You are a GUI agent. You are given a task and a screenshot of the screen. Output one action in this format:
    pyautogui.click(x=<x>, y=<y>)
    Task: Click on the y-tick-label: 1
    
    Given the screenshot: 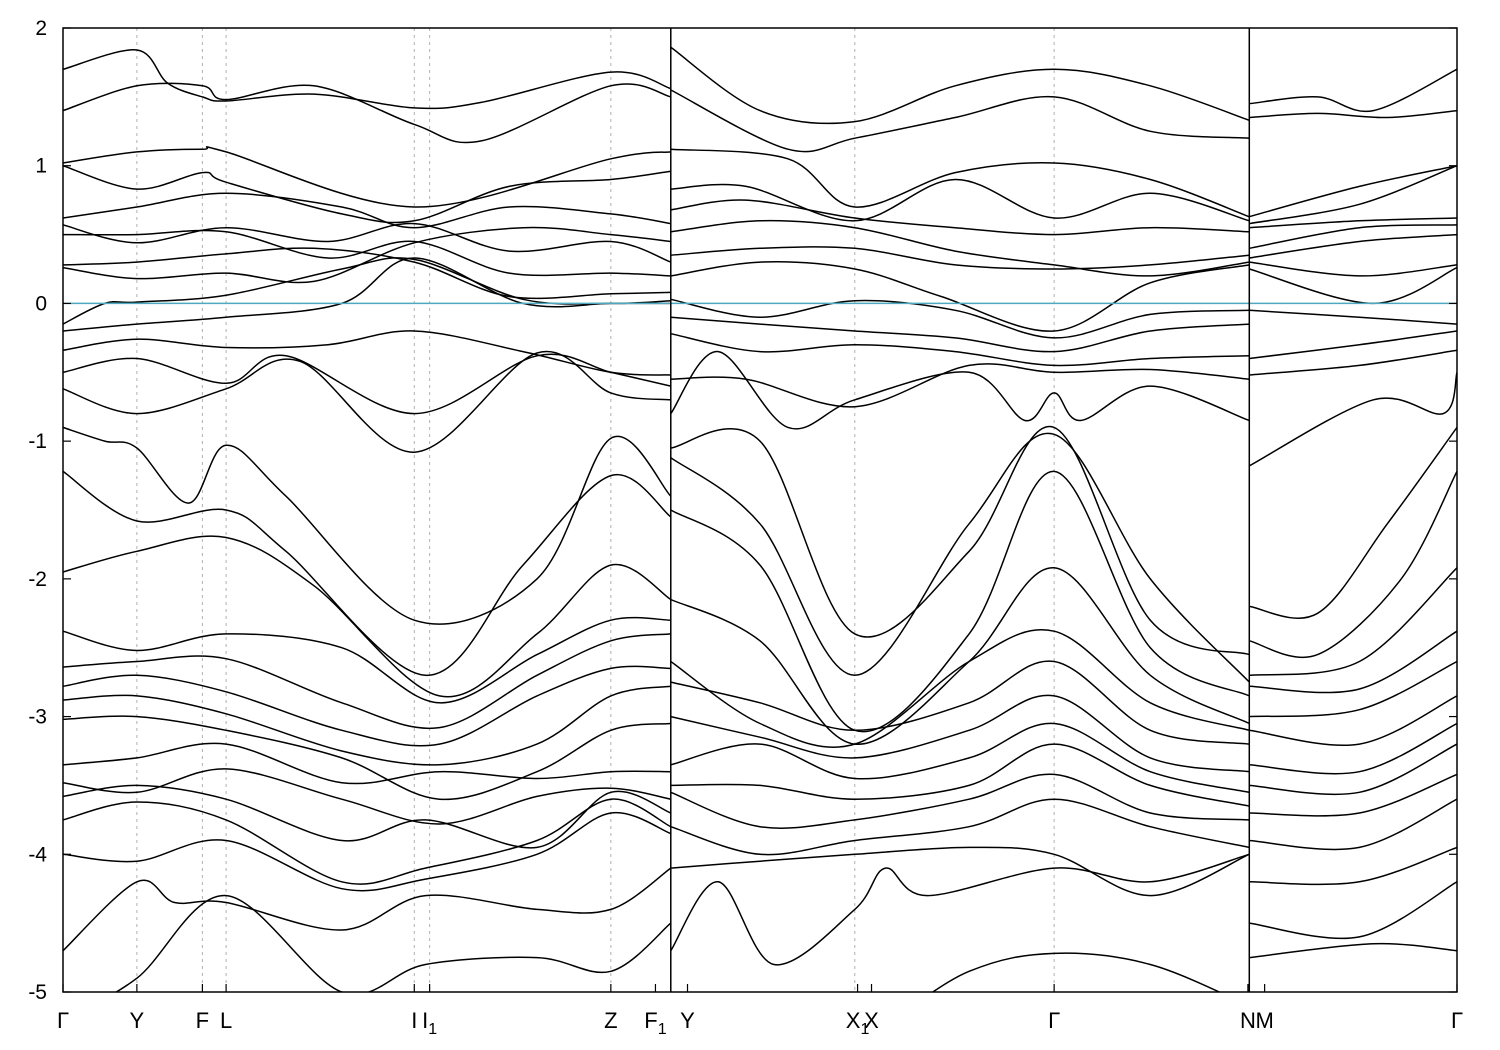 What is the action you would take?
    pyautogui.click(x=41, y=166)
    